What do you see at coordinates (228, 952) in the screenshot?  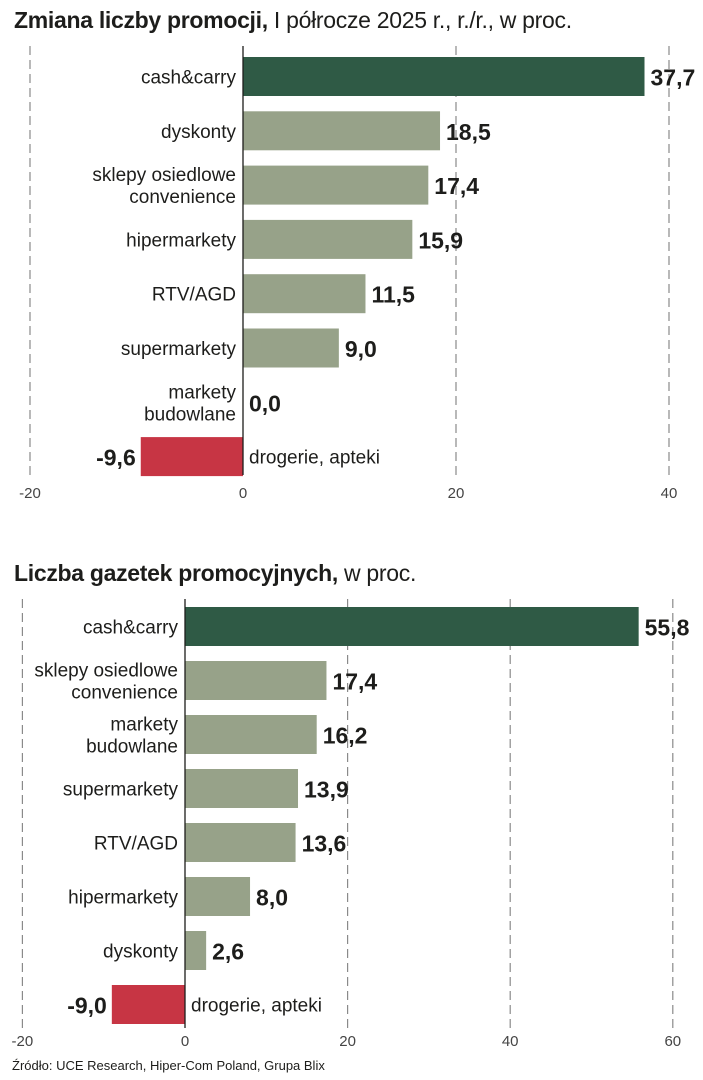 I see `chart-2-value-label: 2,6` at bounding box center [228, 952].